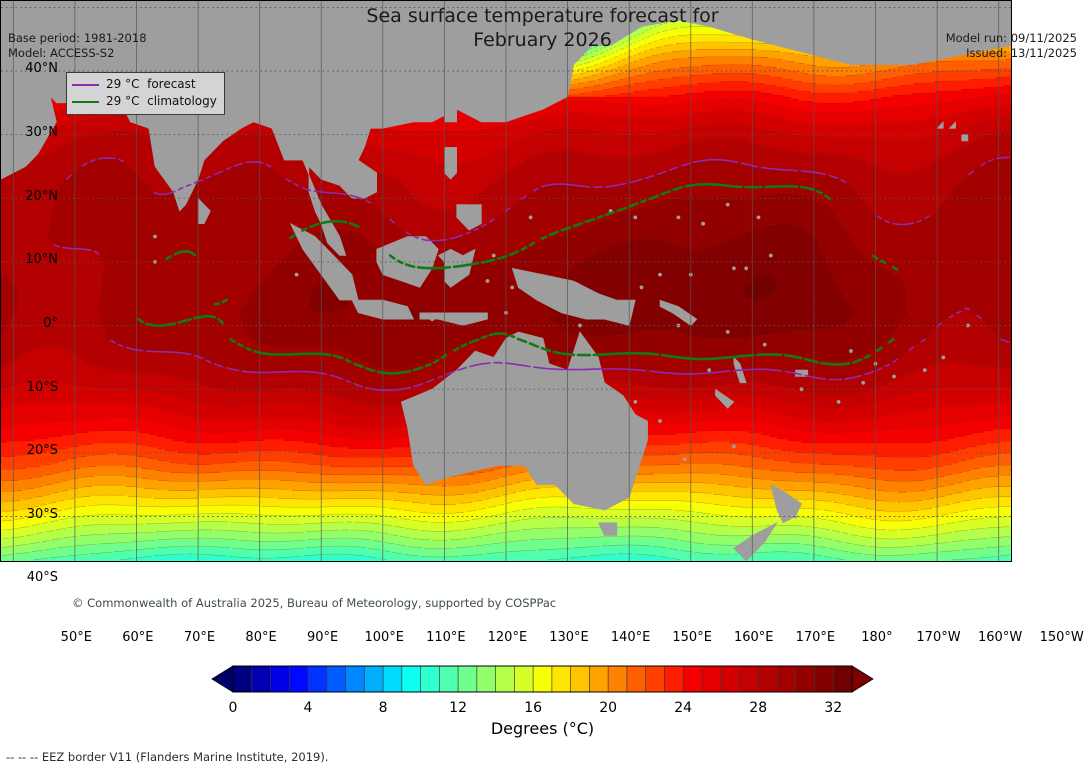 The image size is (1085, 770). Describe the element at coordinates (384, 637) in the screenshot. I see `x-tick-label: 100°E` at that location.